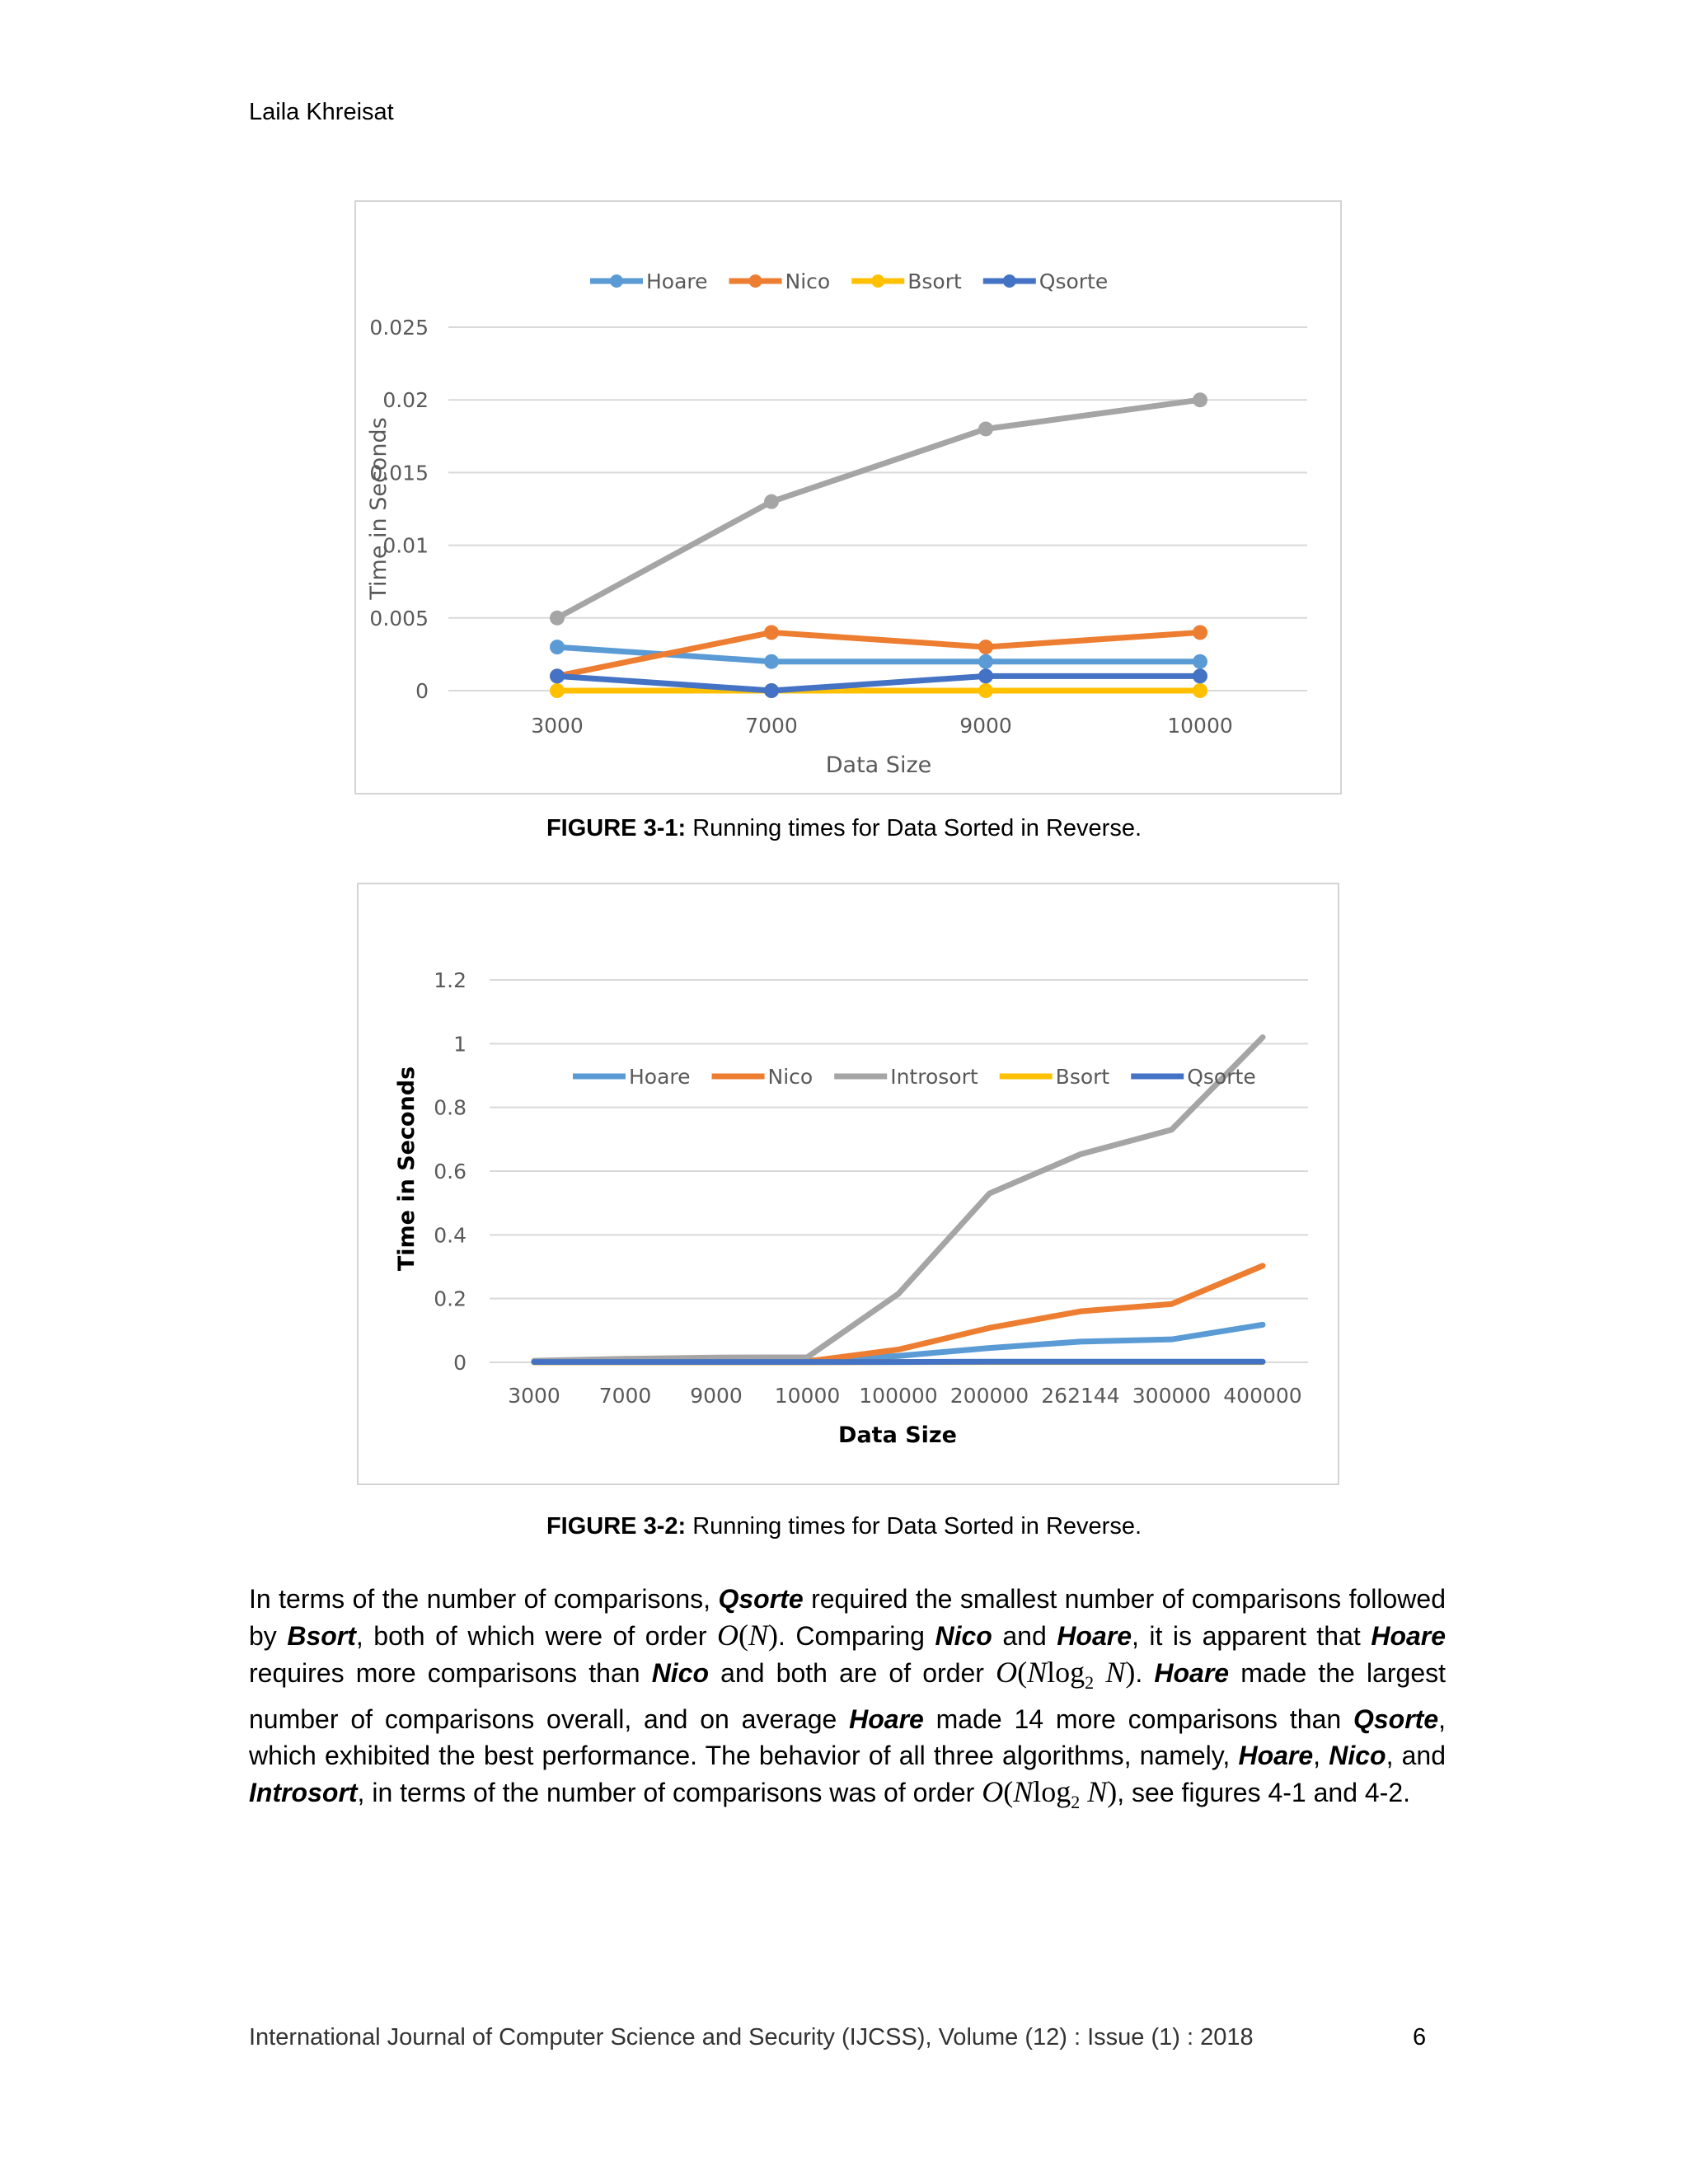 The image size is (1688, 2184). What do you see at coordinates (1262, 1396) in the screenshot?
I see `x-tick-label: 400000` at bounding box center [1262, 1396].